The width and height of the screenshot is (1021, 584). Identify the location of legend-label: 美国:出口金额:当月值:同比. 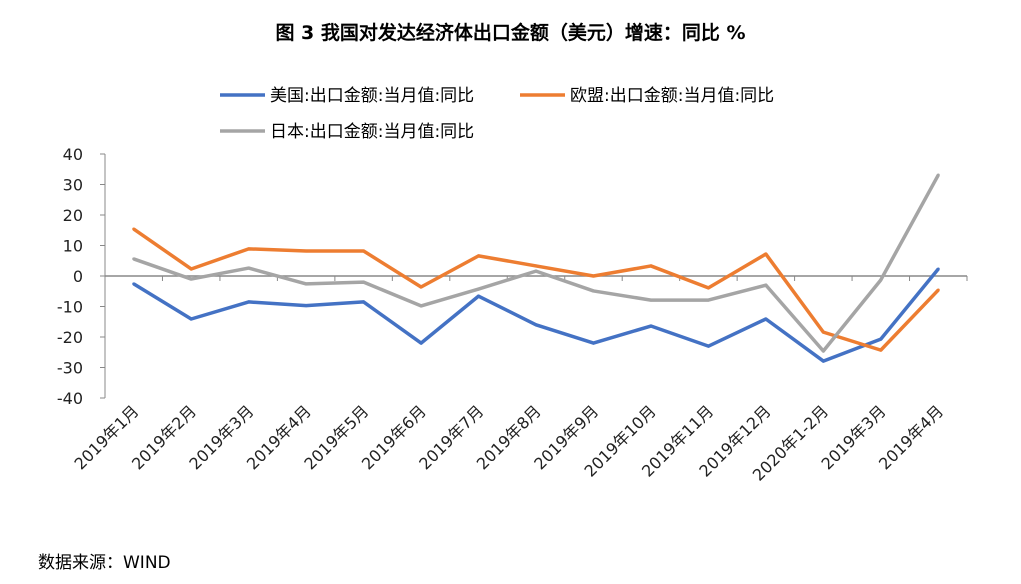
(372, 96).